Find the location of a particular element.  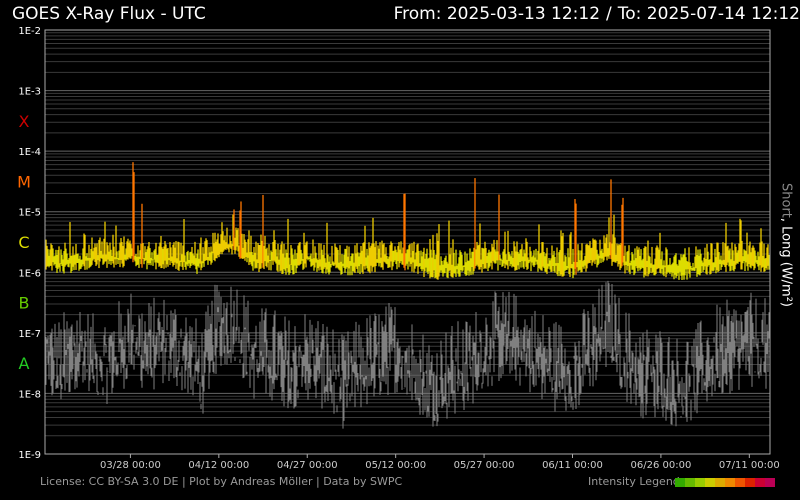

class-label-X: X is located at coordinates (24, 121).